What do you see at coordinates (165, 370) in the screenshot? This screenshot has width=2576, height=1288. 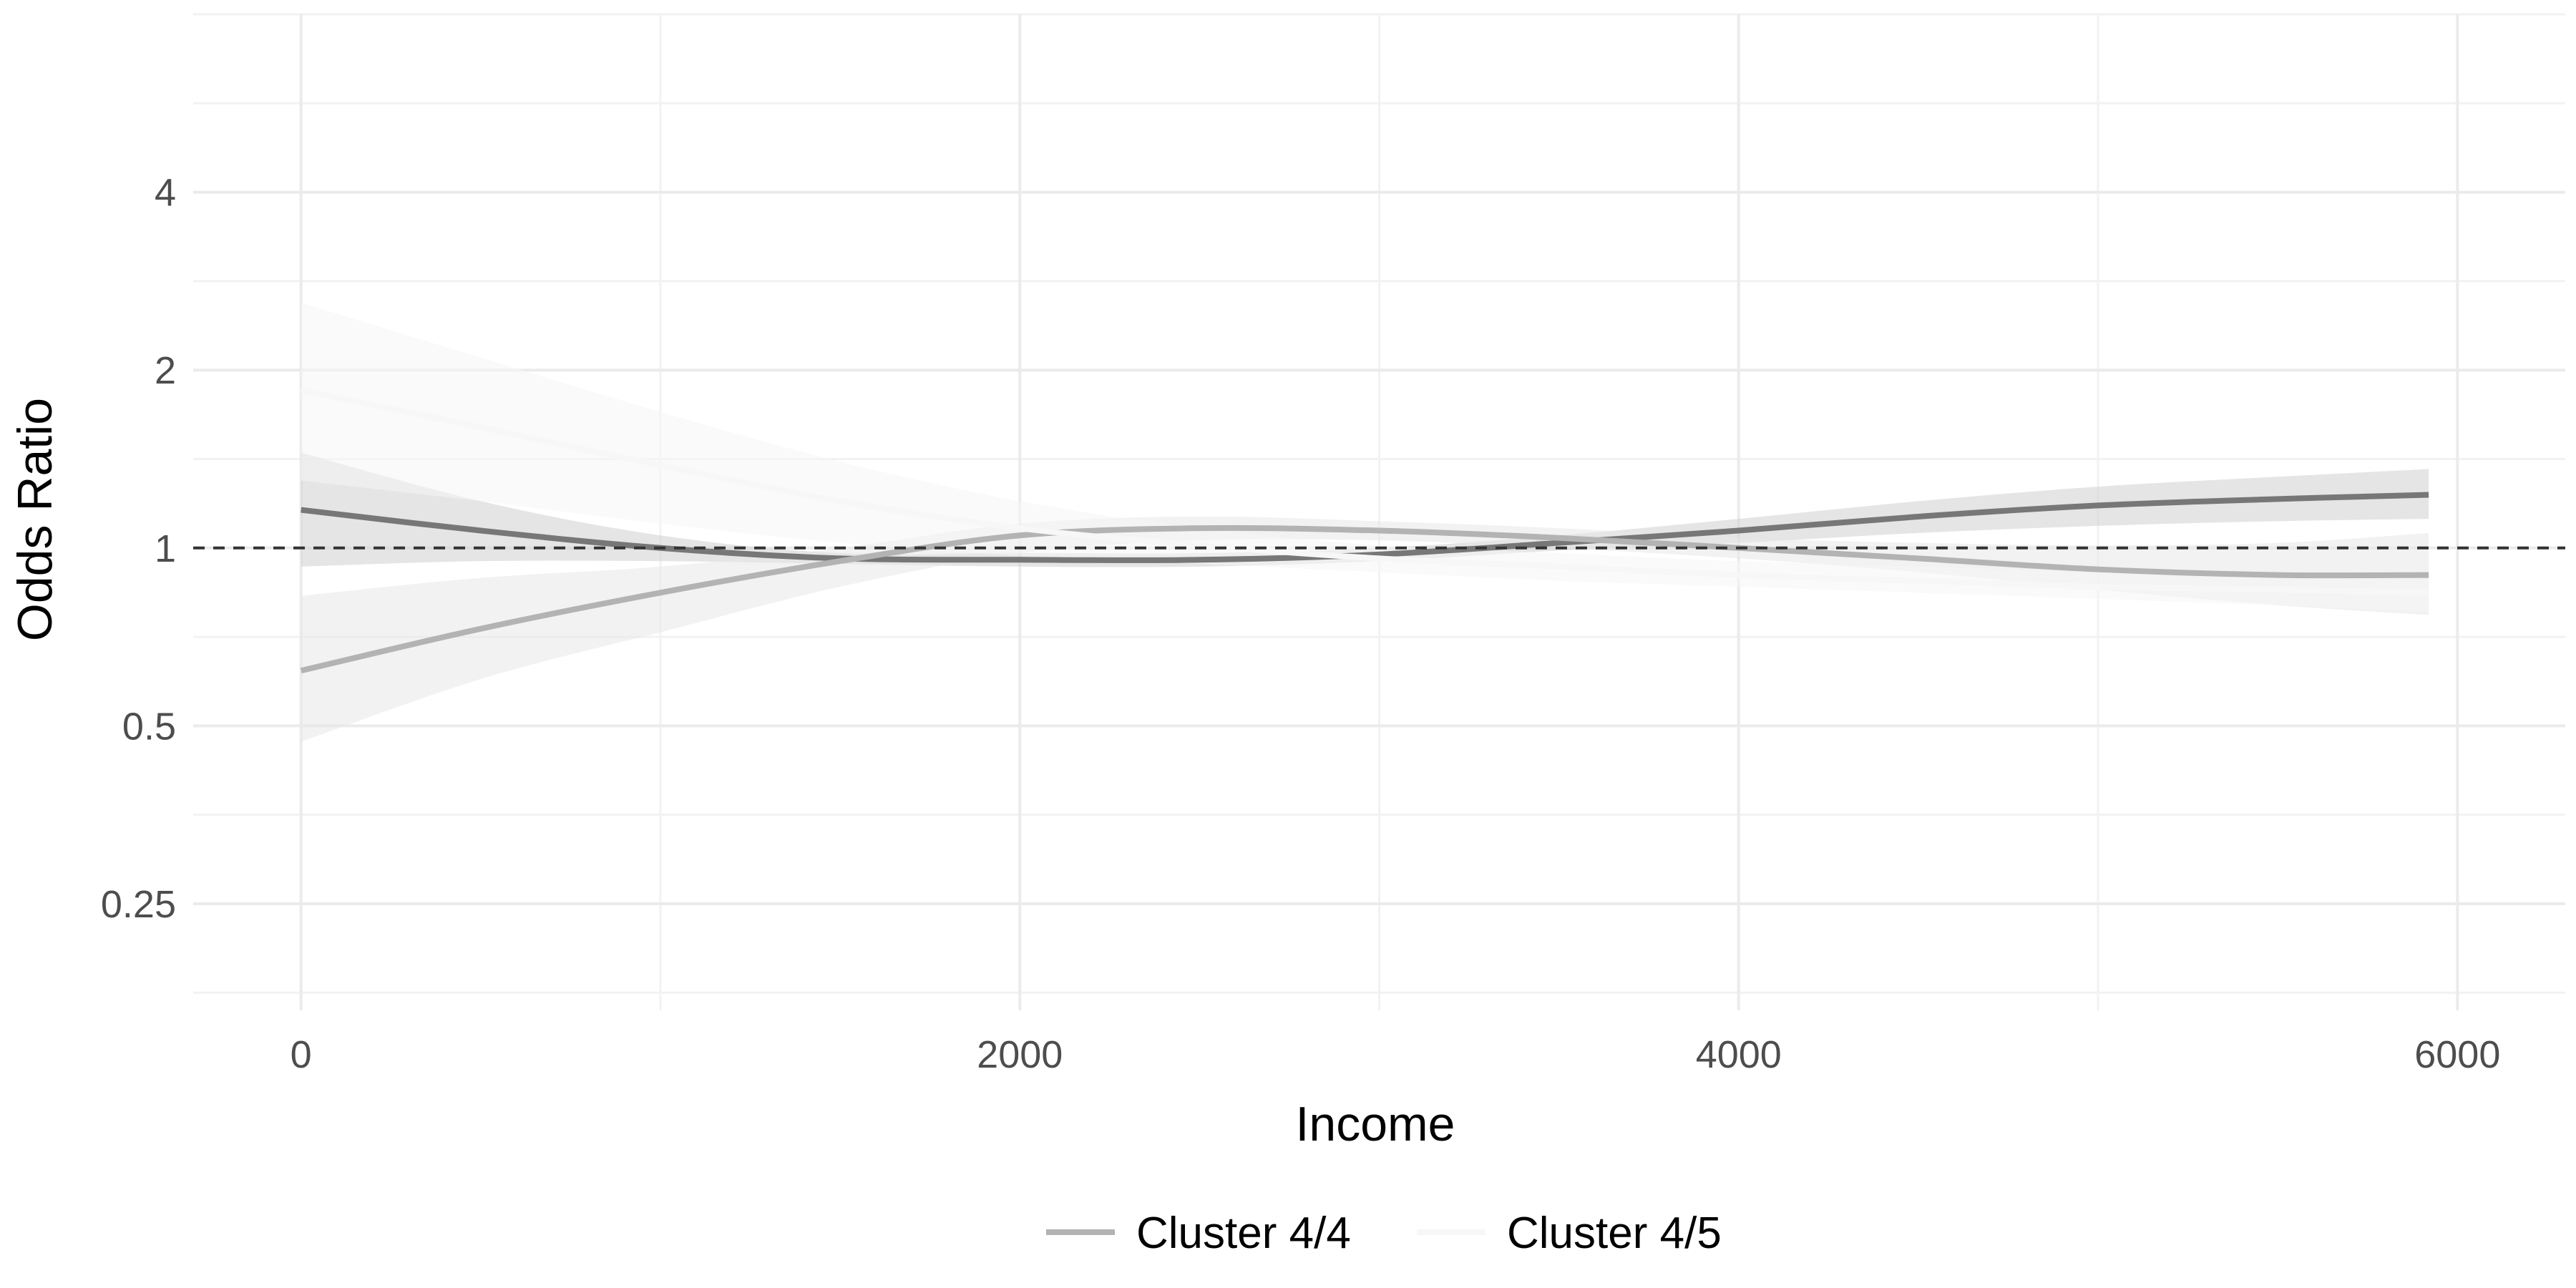 I see `y-tick-label: 2` at bounding box center [165, 370].